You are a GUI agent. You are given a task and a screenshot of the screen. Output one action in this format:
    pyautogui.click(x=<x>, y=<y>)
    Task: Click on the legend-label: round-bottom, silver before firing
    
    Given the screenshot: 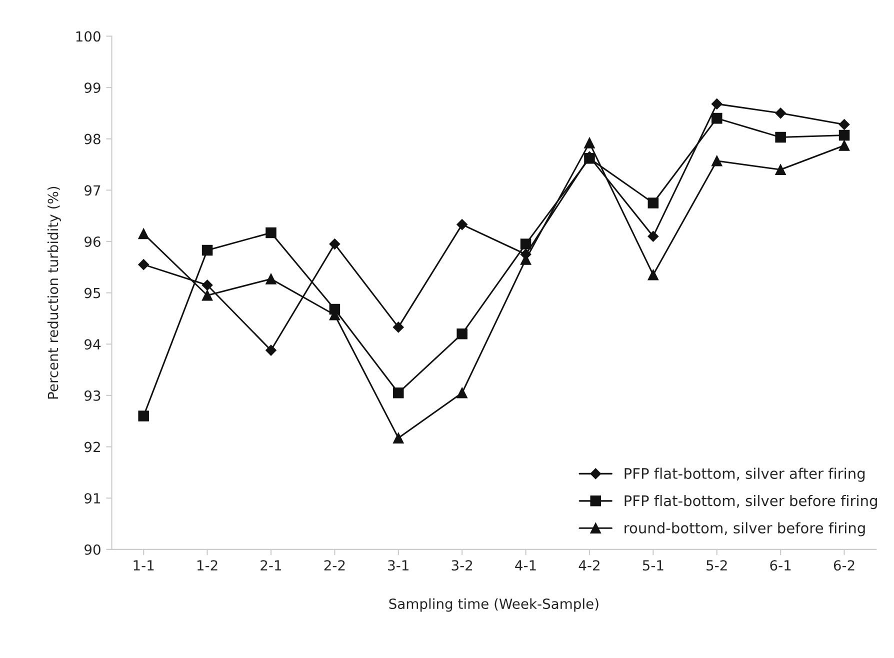 What is the action you would take?
    pyautogui.click(x=744, y=529)
    